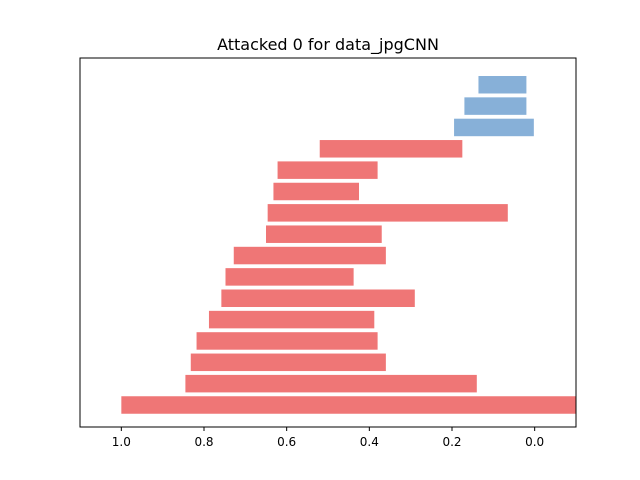 The image size is (640, 480). I want to click on x-tick-label: 0.0, so click(534, 442).